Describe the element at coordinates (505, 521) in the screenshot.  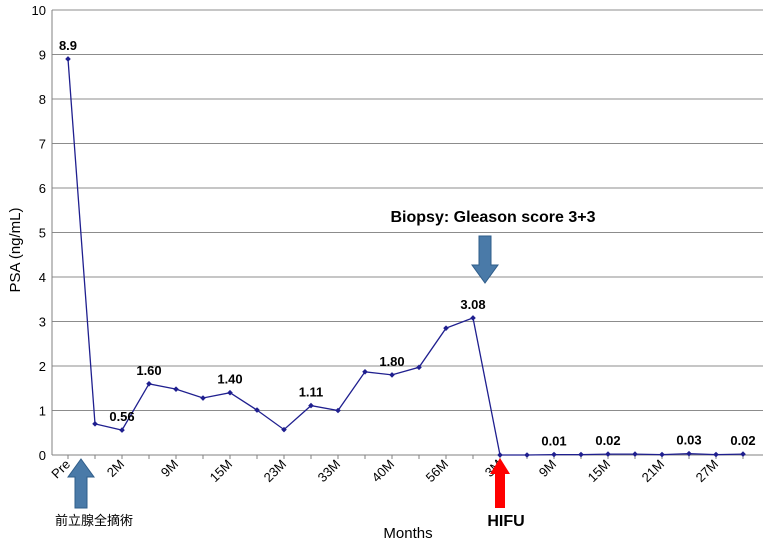
I see `hifu-annotation-text: HIFU` at that location.